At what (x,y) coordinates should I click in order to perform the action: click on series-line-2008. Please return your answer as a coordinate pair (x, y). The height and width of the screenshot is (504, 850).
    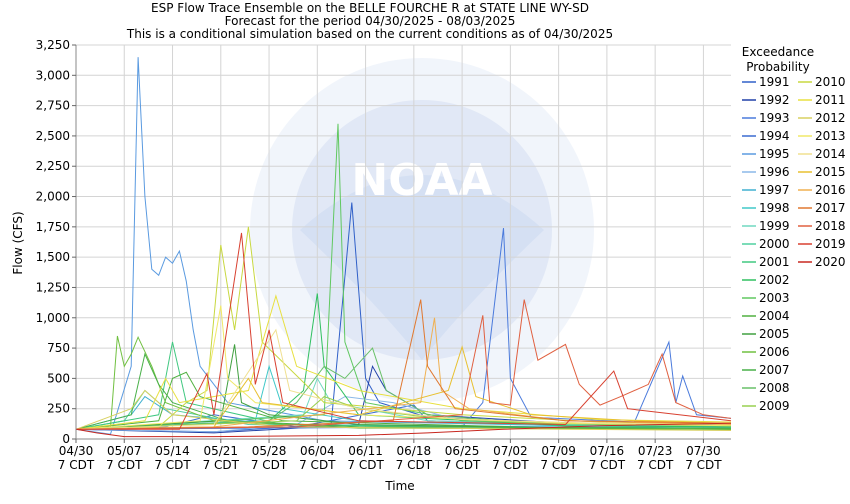
    Looking at the image, I should click on (403, 388).